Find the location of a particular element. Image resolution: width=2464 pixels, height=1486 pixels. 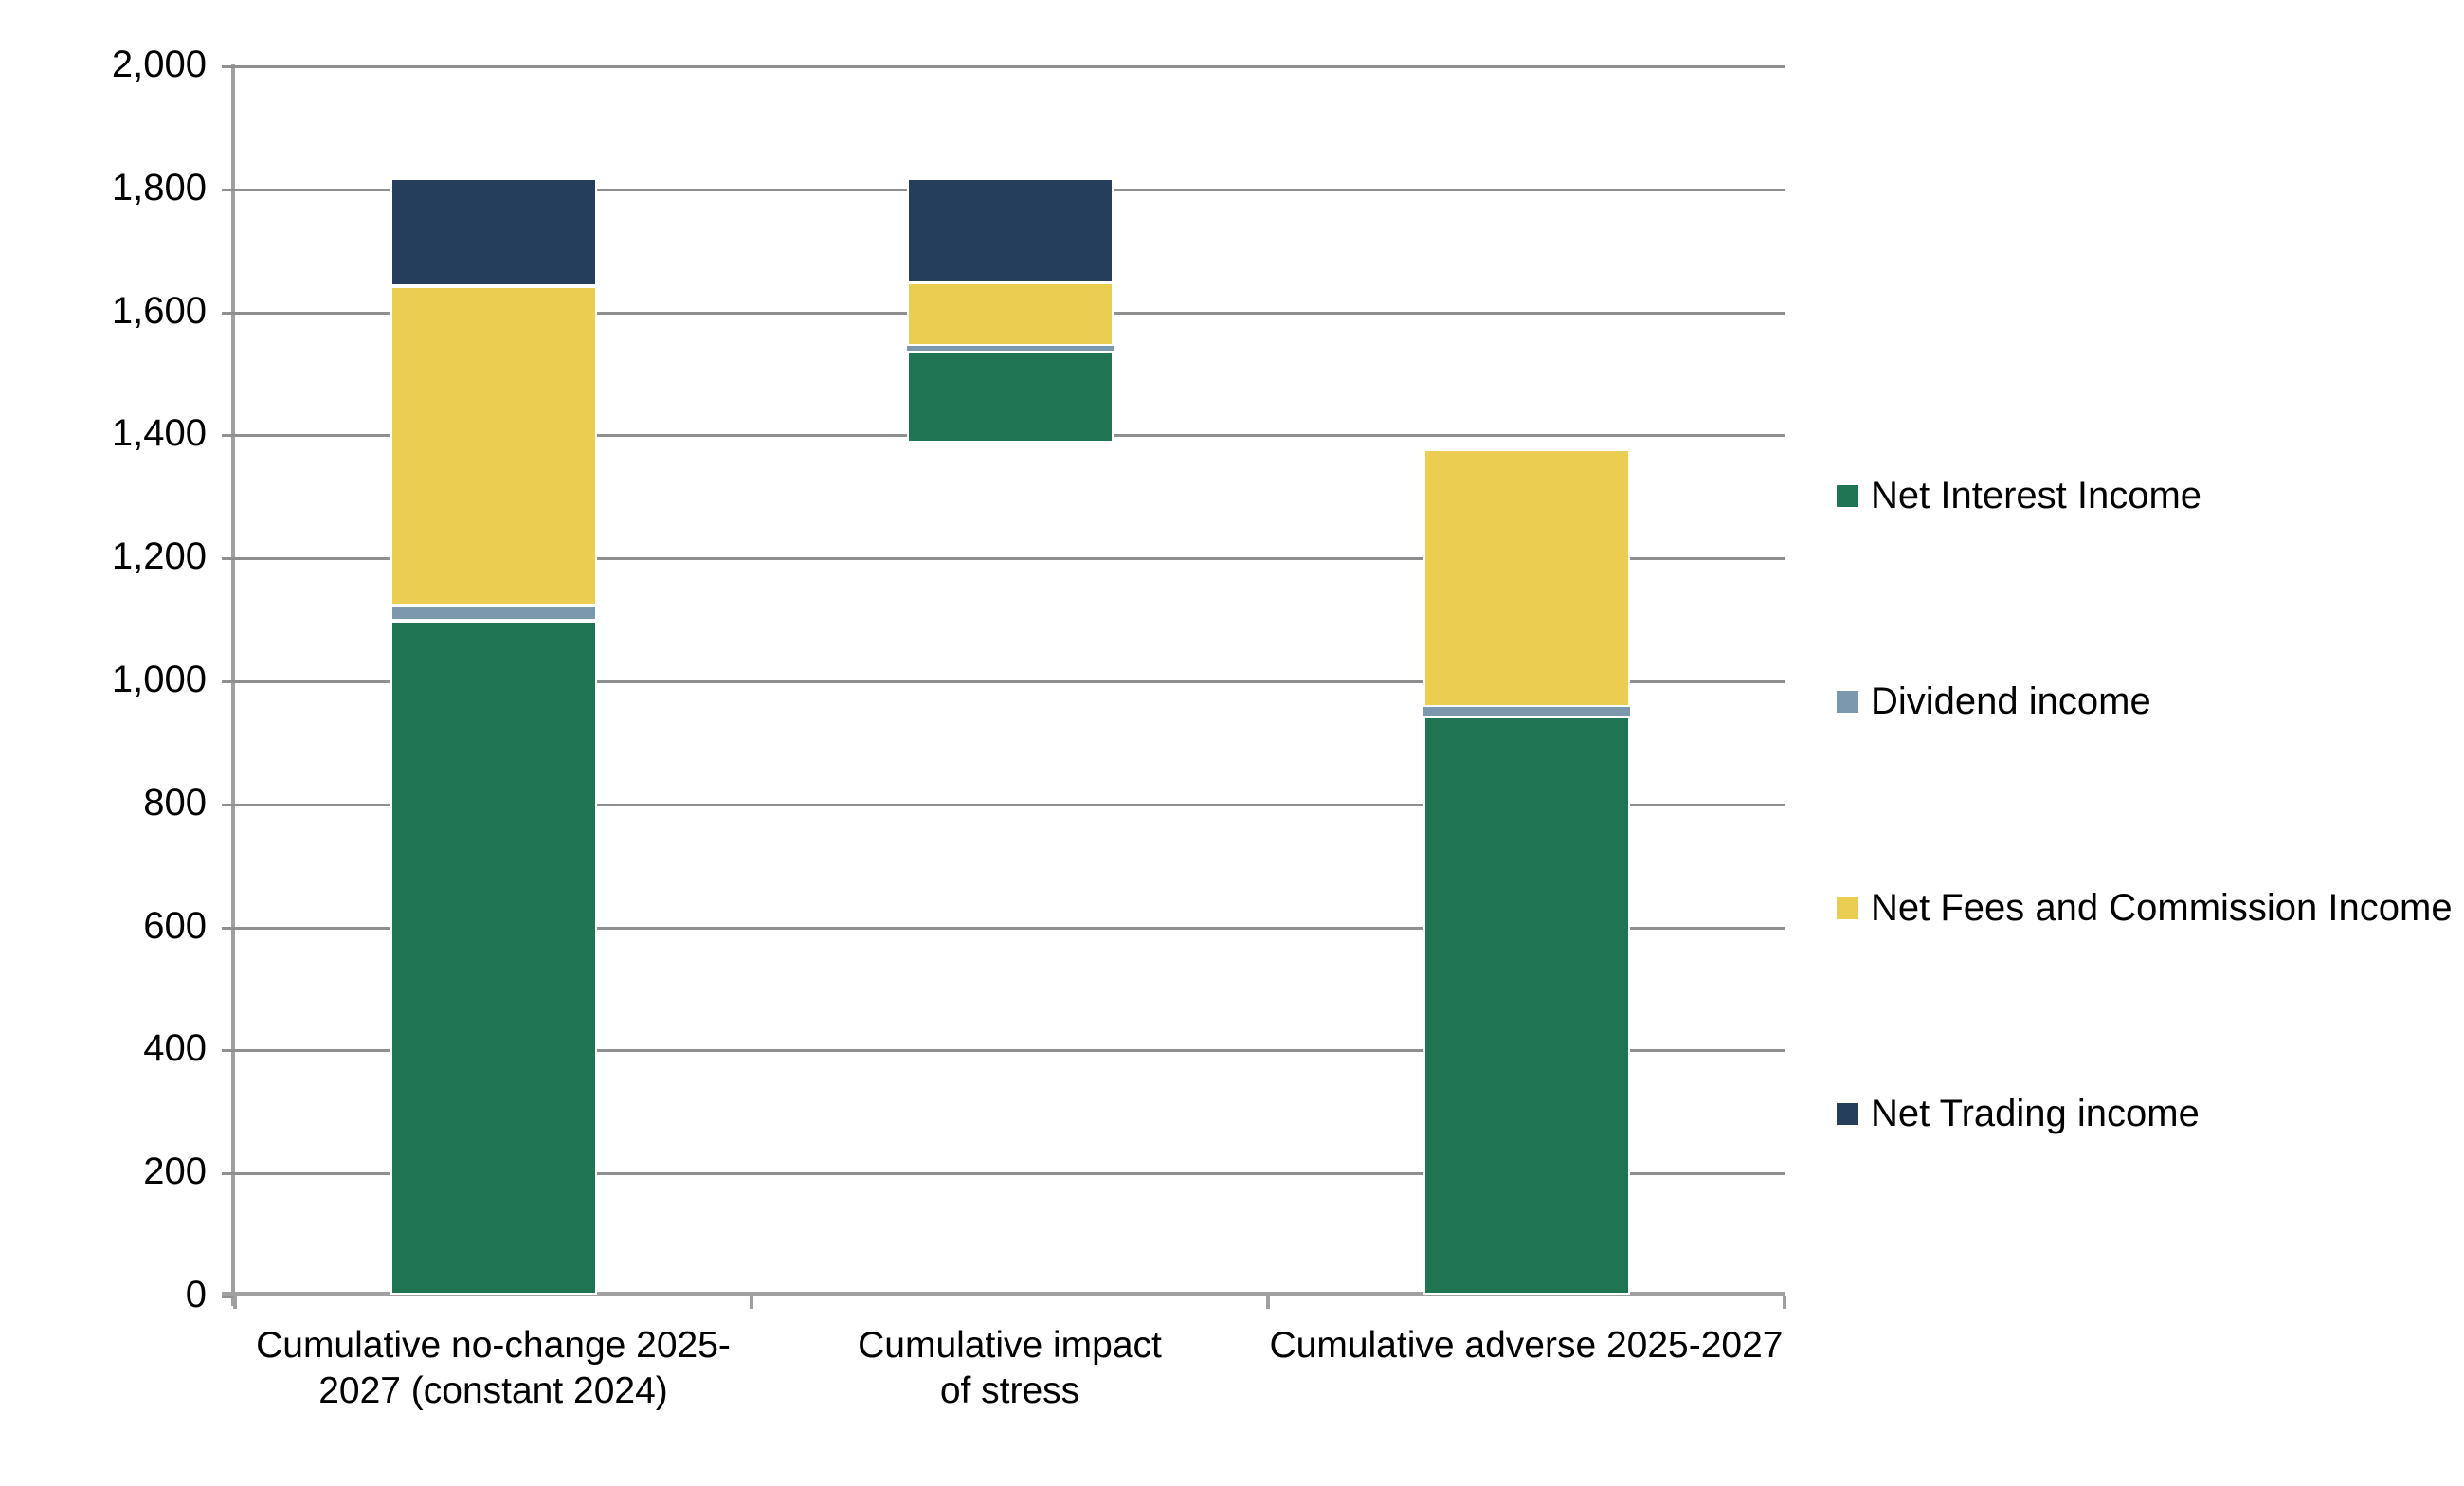

x-category-label-3: Cumulative adverse 2025-2027 is located at coordinates (1526, 1345).